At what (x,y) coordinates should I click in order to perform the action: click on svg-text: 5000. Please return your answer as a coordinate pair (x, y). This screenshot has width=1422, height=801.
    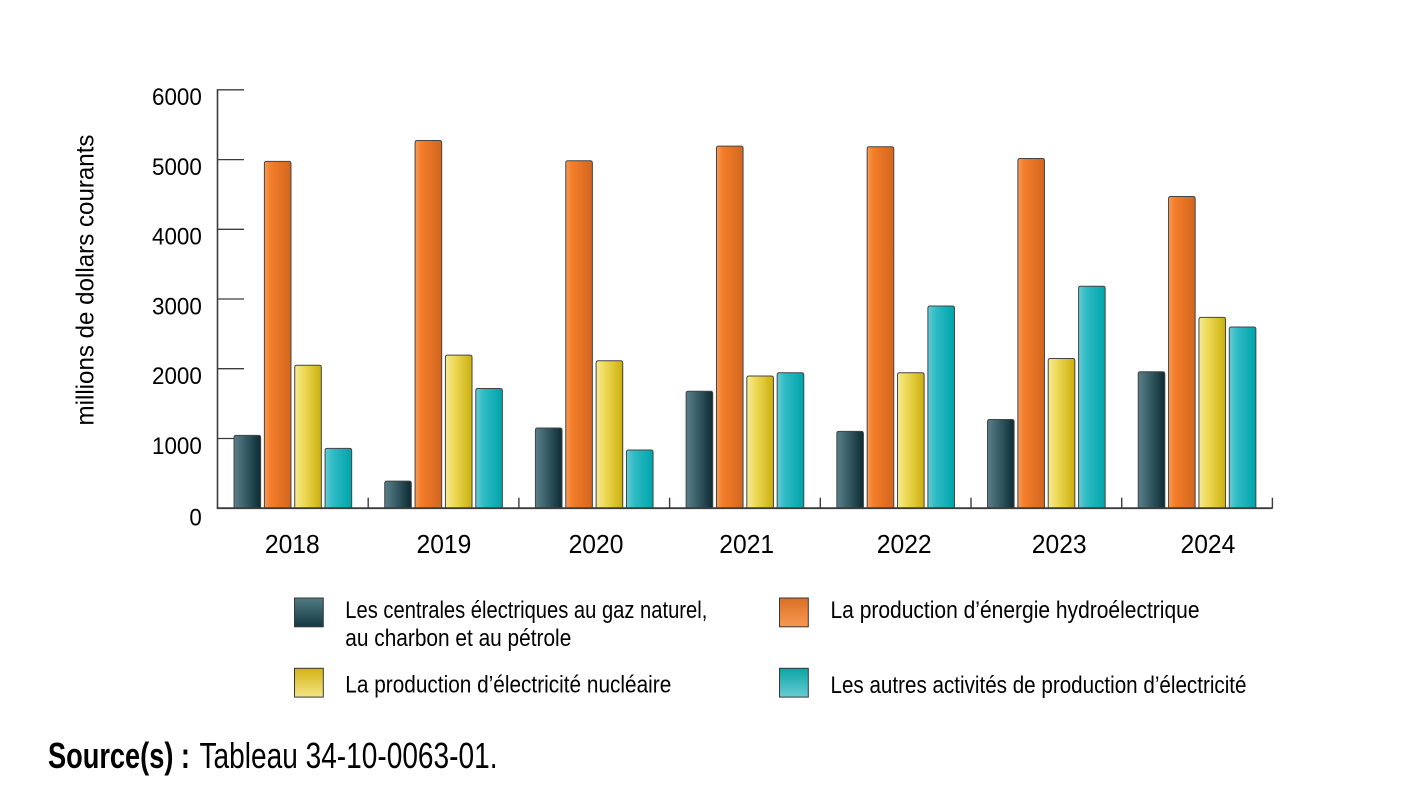
    Looking at the image, I should click on (177, 167).